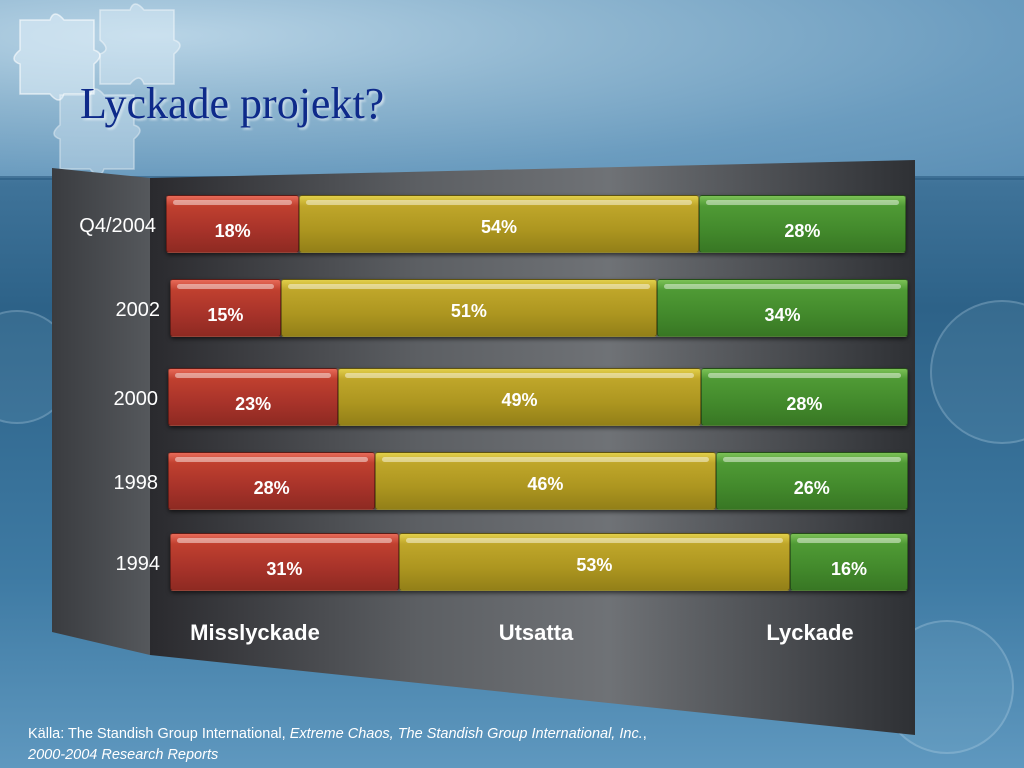 This screenshot has height=768, width=1024. Describe the element at coordinates (848, 569) in the screenshot. I see `data-label: 16%` at that location.